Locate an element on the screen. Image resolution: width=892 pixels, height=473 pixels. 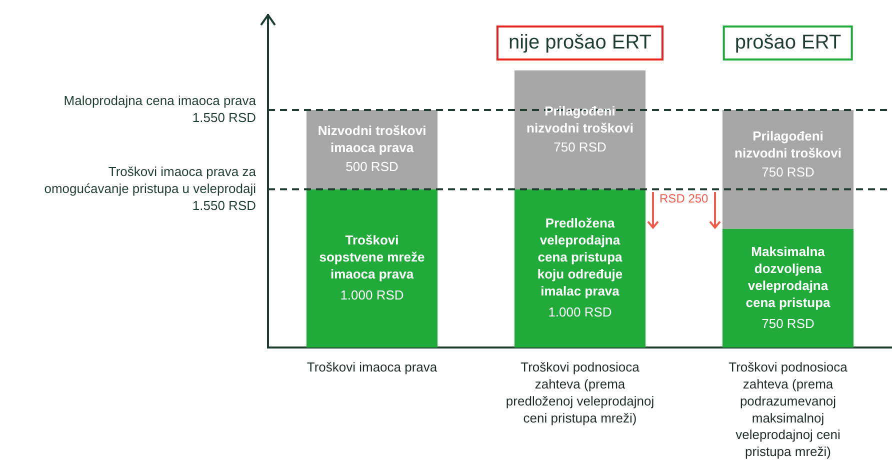
annotation: nije prošao ERT is located at coordinates (580, 43).